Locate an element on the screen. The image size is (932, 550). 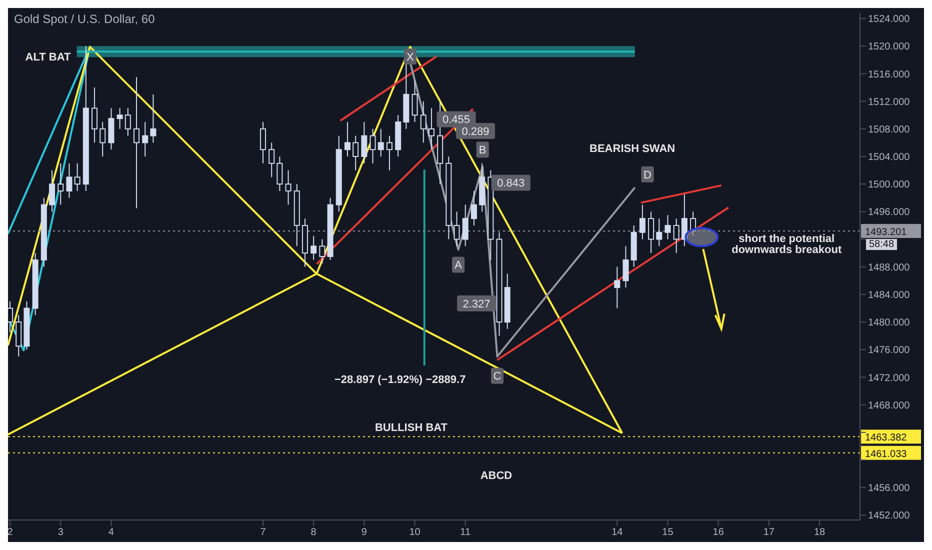
y-tick-label: 1476.000 is located at coordinates (889, 350).